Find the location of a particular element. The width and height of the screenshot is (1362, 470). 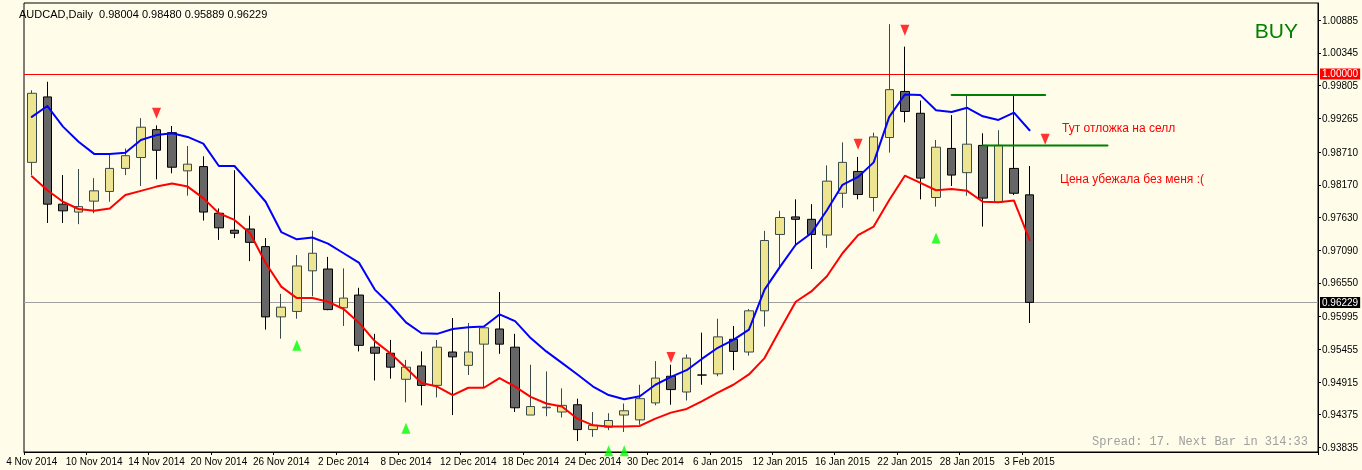

annotation: Spread: 17. Next Bar in 314:33 is located at coordinates (1200, 442).